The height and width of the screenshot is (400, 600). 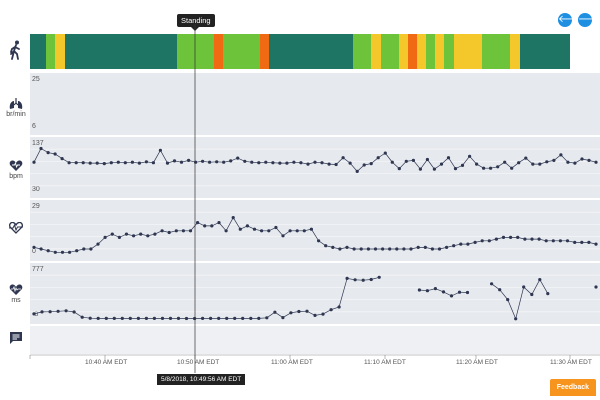 I want to click on notes-panel, so click(x=315, y=340).